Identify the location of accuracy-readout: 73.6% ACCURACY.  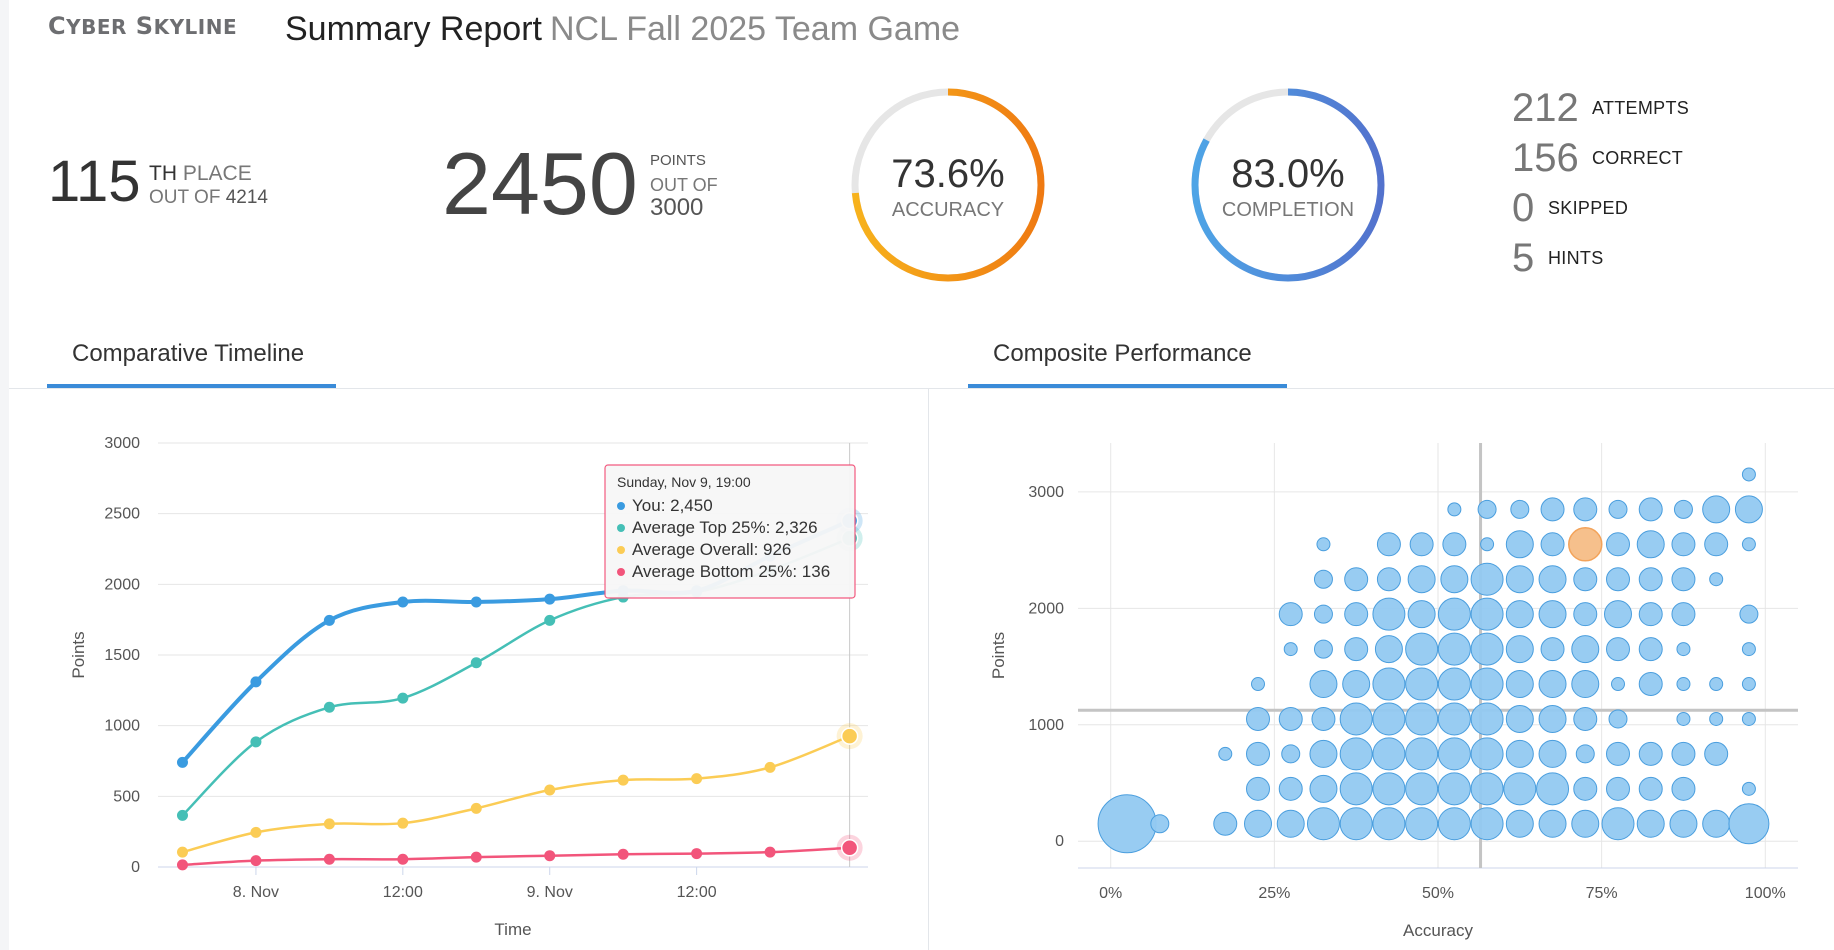
(948, 187).